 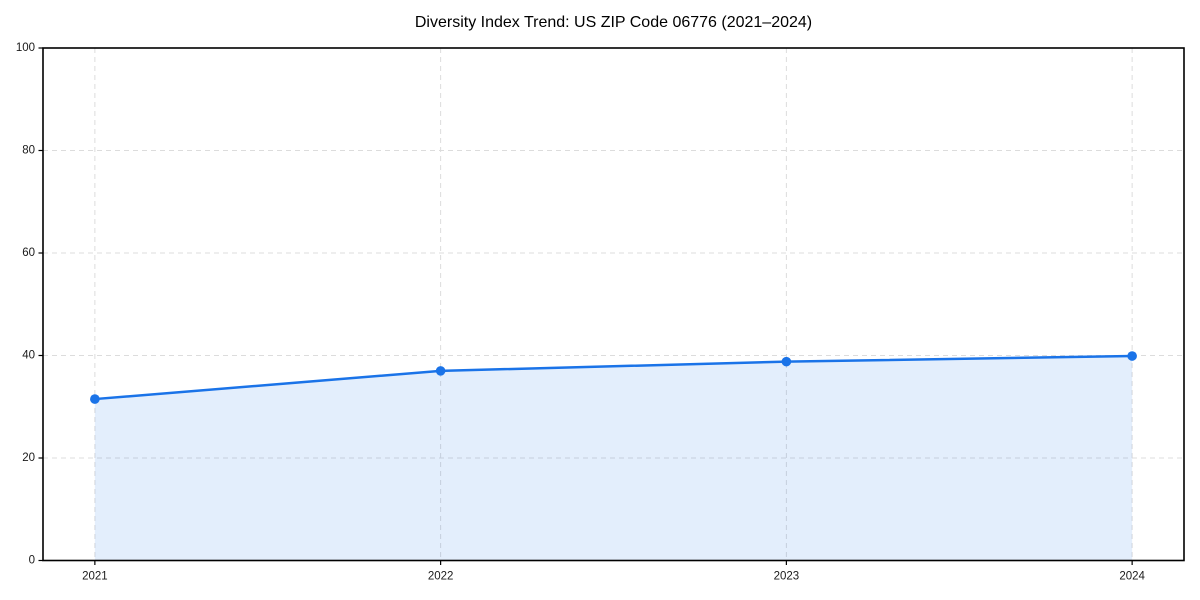 What do you see at coordinates (28, 151) in the screenshot?
I see `y-tick-label: 80` at bounding box center [28, 151].